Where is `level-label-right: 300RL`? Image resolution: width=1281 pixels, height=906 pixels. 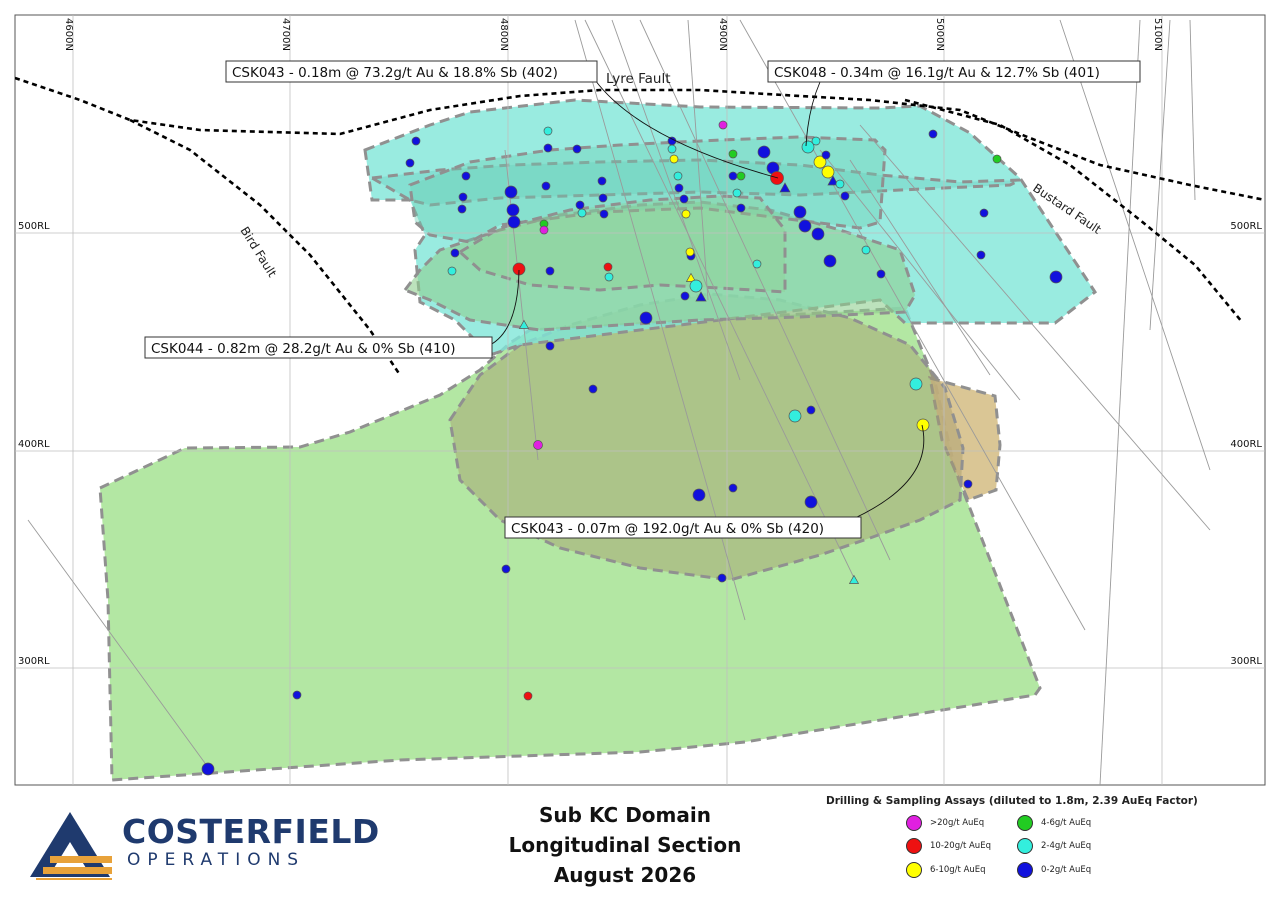
level-label-right: 300RL is located at coordinates (1246, 661).